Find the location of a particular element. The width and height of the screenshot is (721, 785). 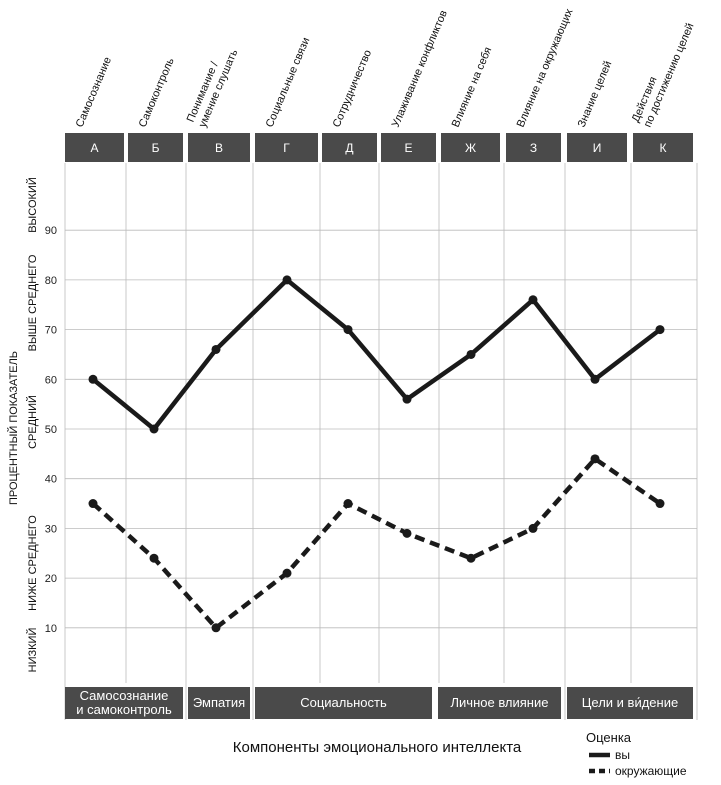

column-top-label-line: Самоконтроль is located at coordinates (157, 92).